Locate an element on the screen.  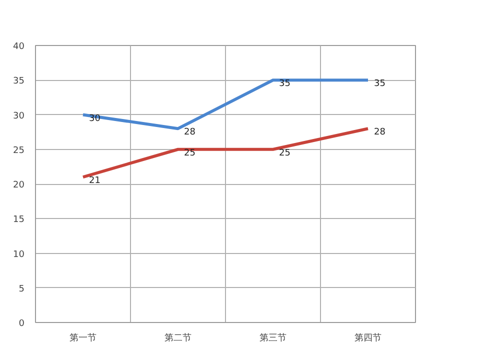
y-tick-label: 30 is located at coordinates (19, 116).